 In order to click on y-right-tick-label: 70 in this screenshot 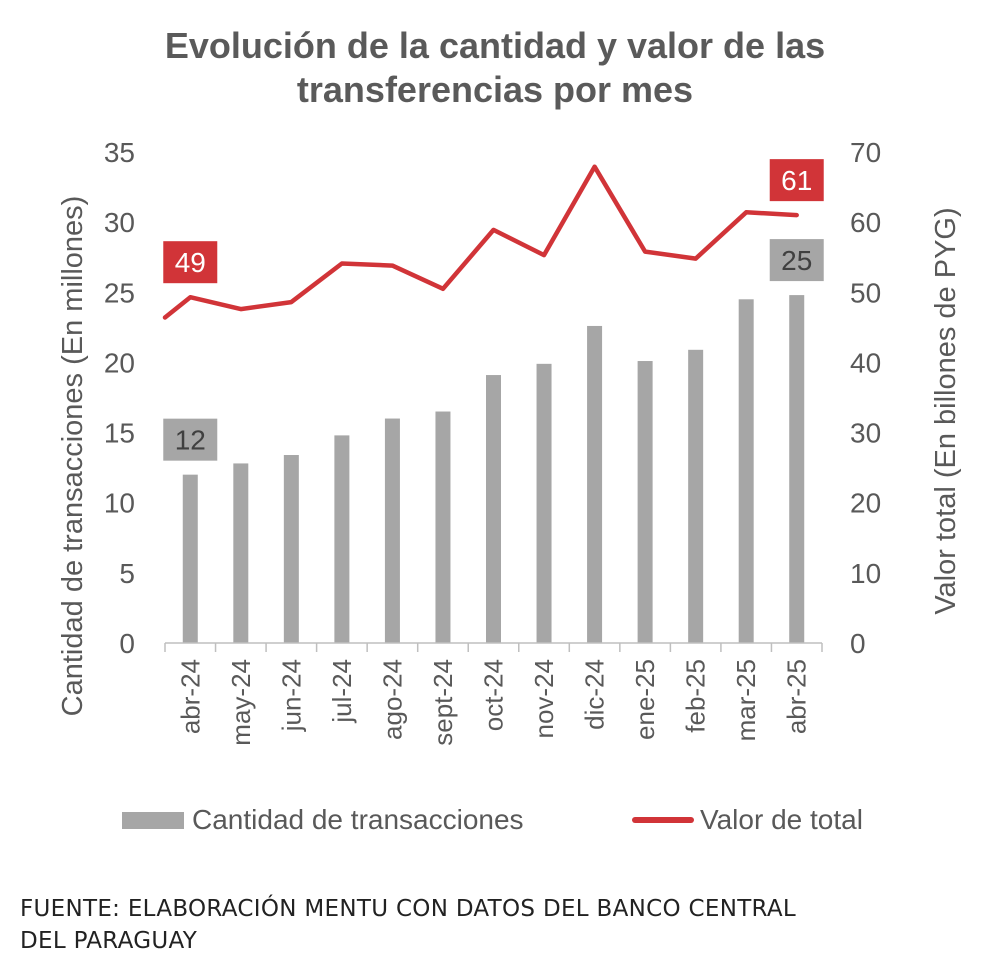, I will do `click(865, 152)`.